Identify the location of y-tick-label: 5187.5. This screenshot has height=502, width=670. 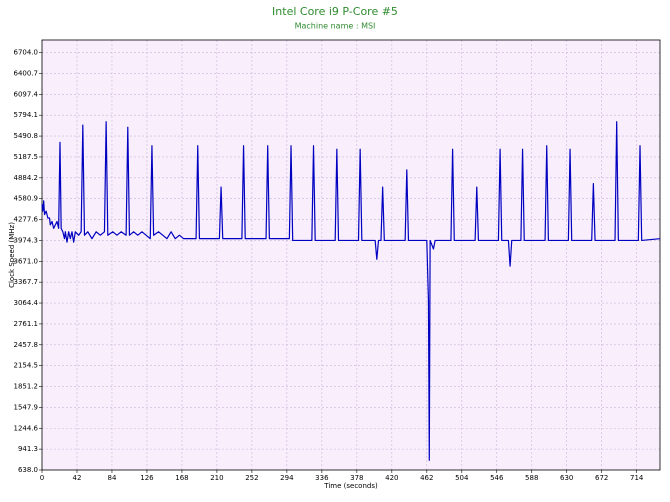
(26, 157).